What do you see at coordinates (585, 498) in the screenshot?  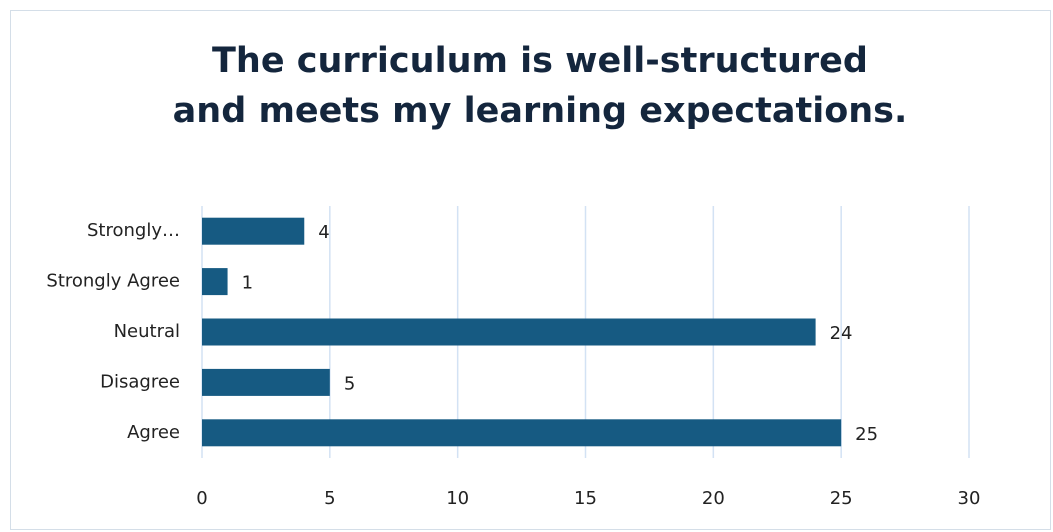 I see `x-tick-label: 15` at bounding box center [585, 498].